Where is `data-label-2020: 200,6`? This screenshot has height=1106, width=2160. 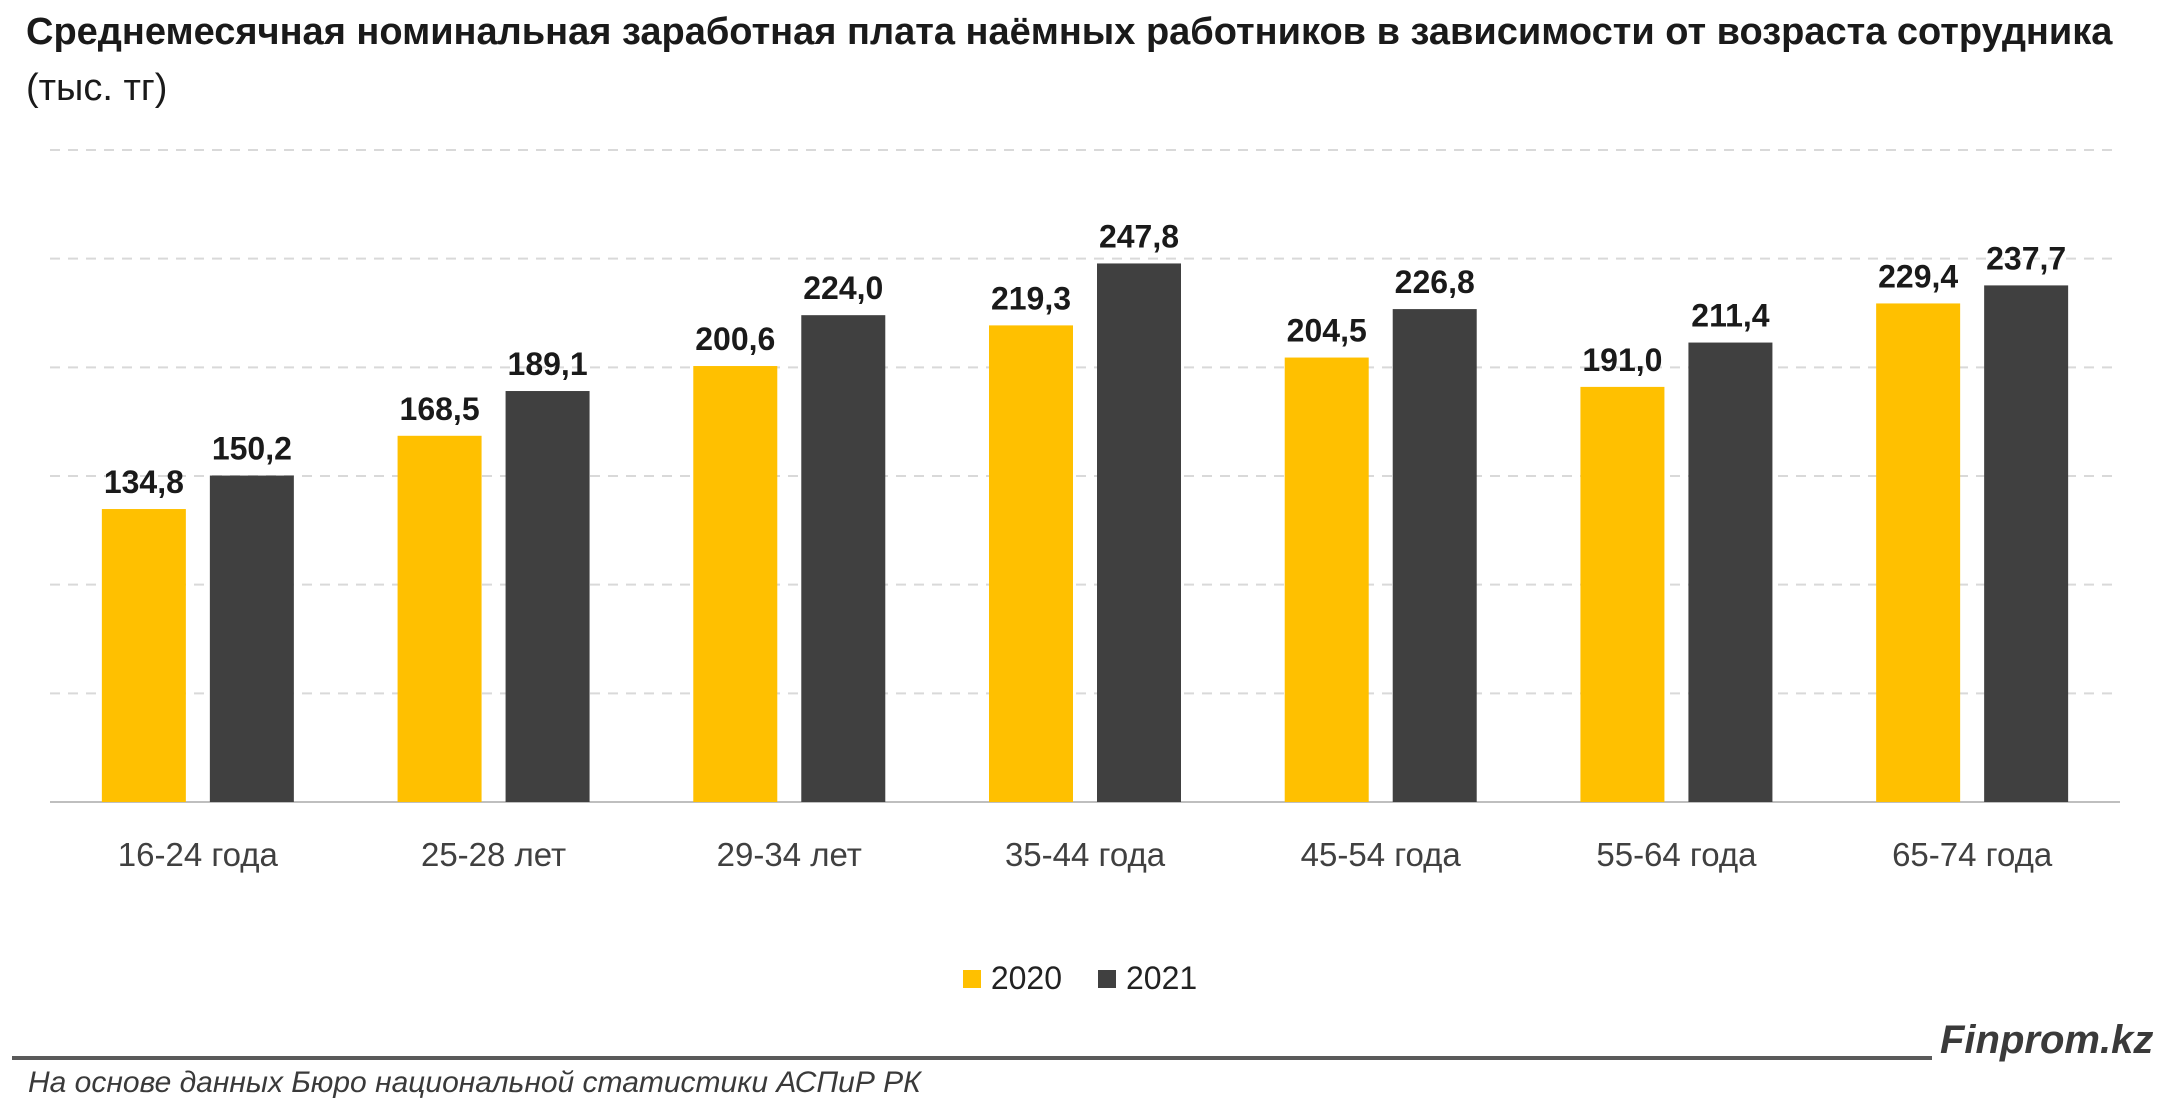
data-label-2020: 200,6 is located at coordinates (735, 339).